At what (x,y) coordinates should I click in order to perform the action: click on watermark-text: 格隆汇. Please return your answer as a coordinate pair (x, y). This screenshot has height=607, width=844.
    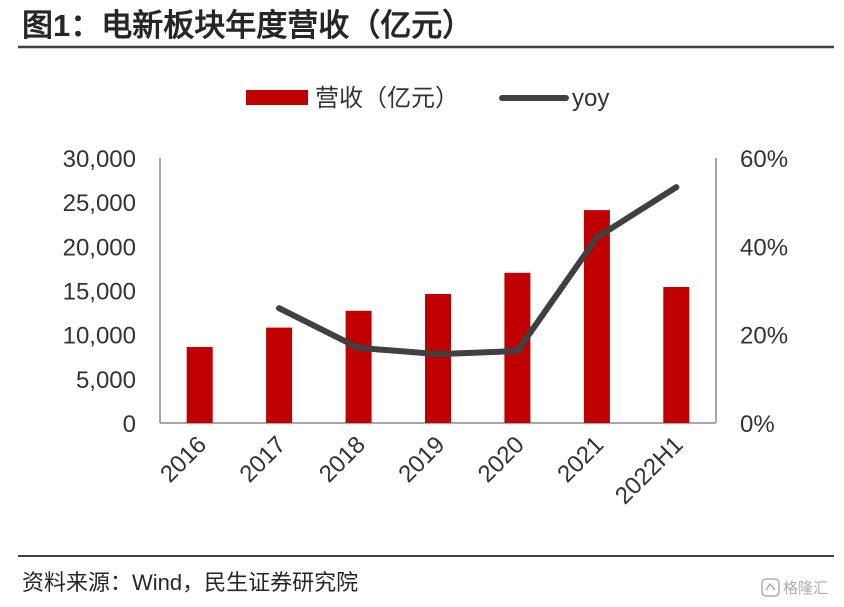
    Looking at the image, I should click on (805, 588).